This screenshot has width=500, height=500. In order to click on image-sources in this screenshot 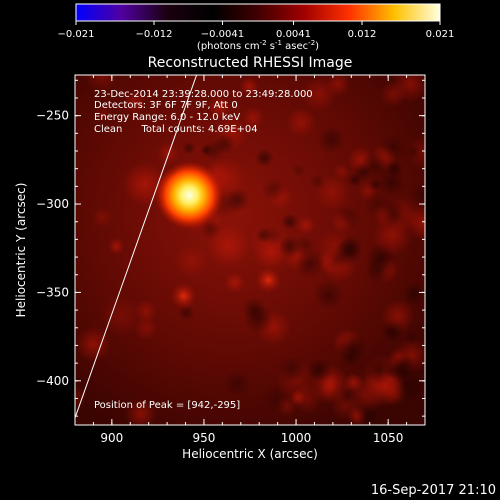, I will do `click(218, 235)`.